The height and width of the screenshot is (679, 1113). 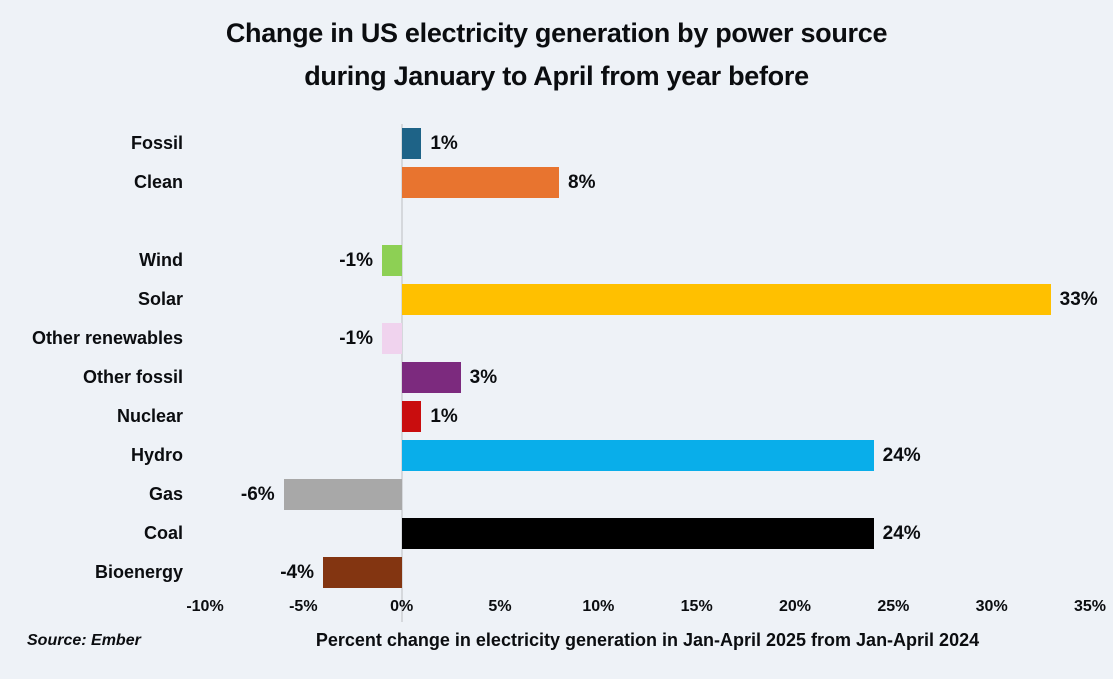 I want to click on bar-track: 3%, so click(x=647, y=377).